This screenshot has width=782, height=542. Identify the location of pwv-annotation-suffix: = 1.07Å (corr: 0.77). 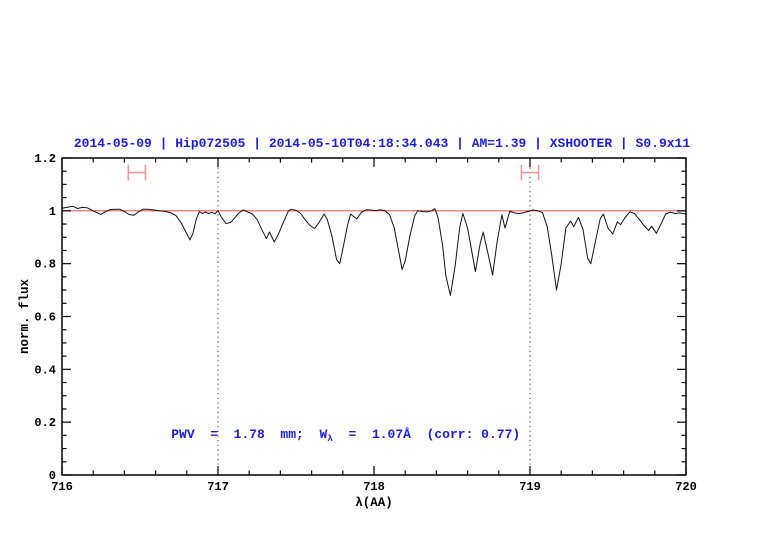
(426, 434).